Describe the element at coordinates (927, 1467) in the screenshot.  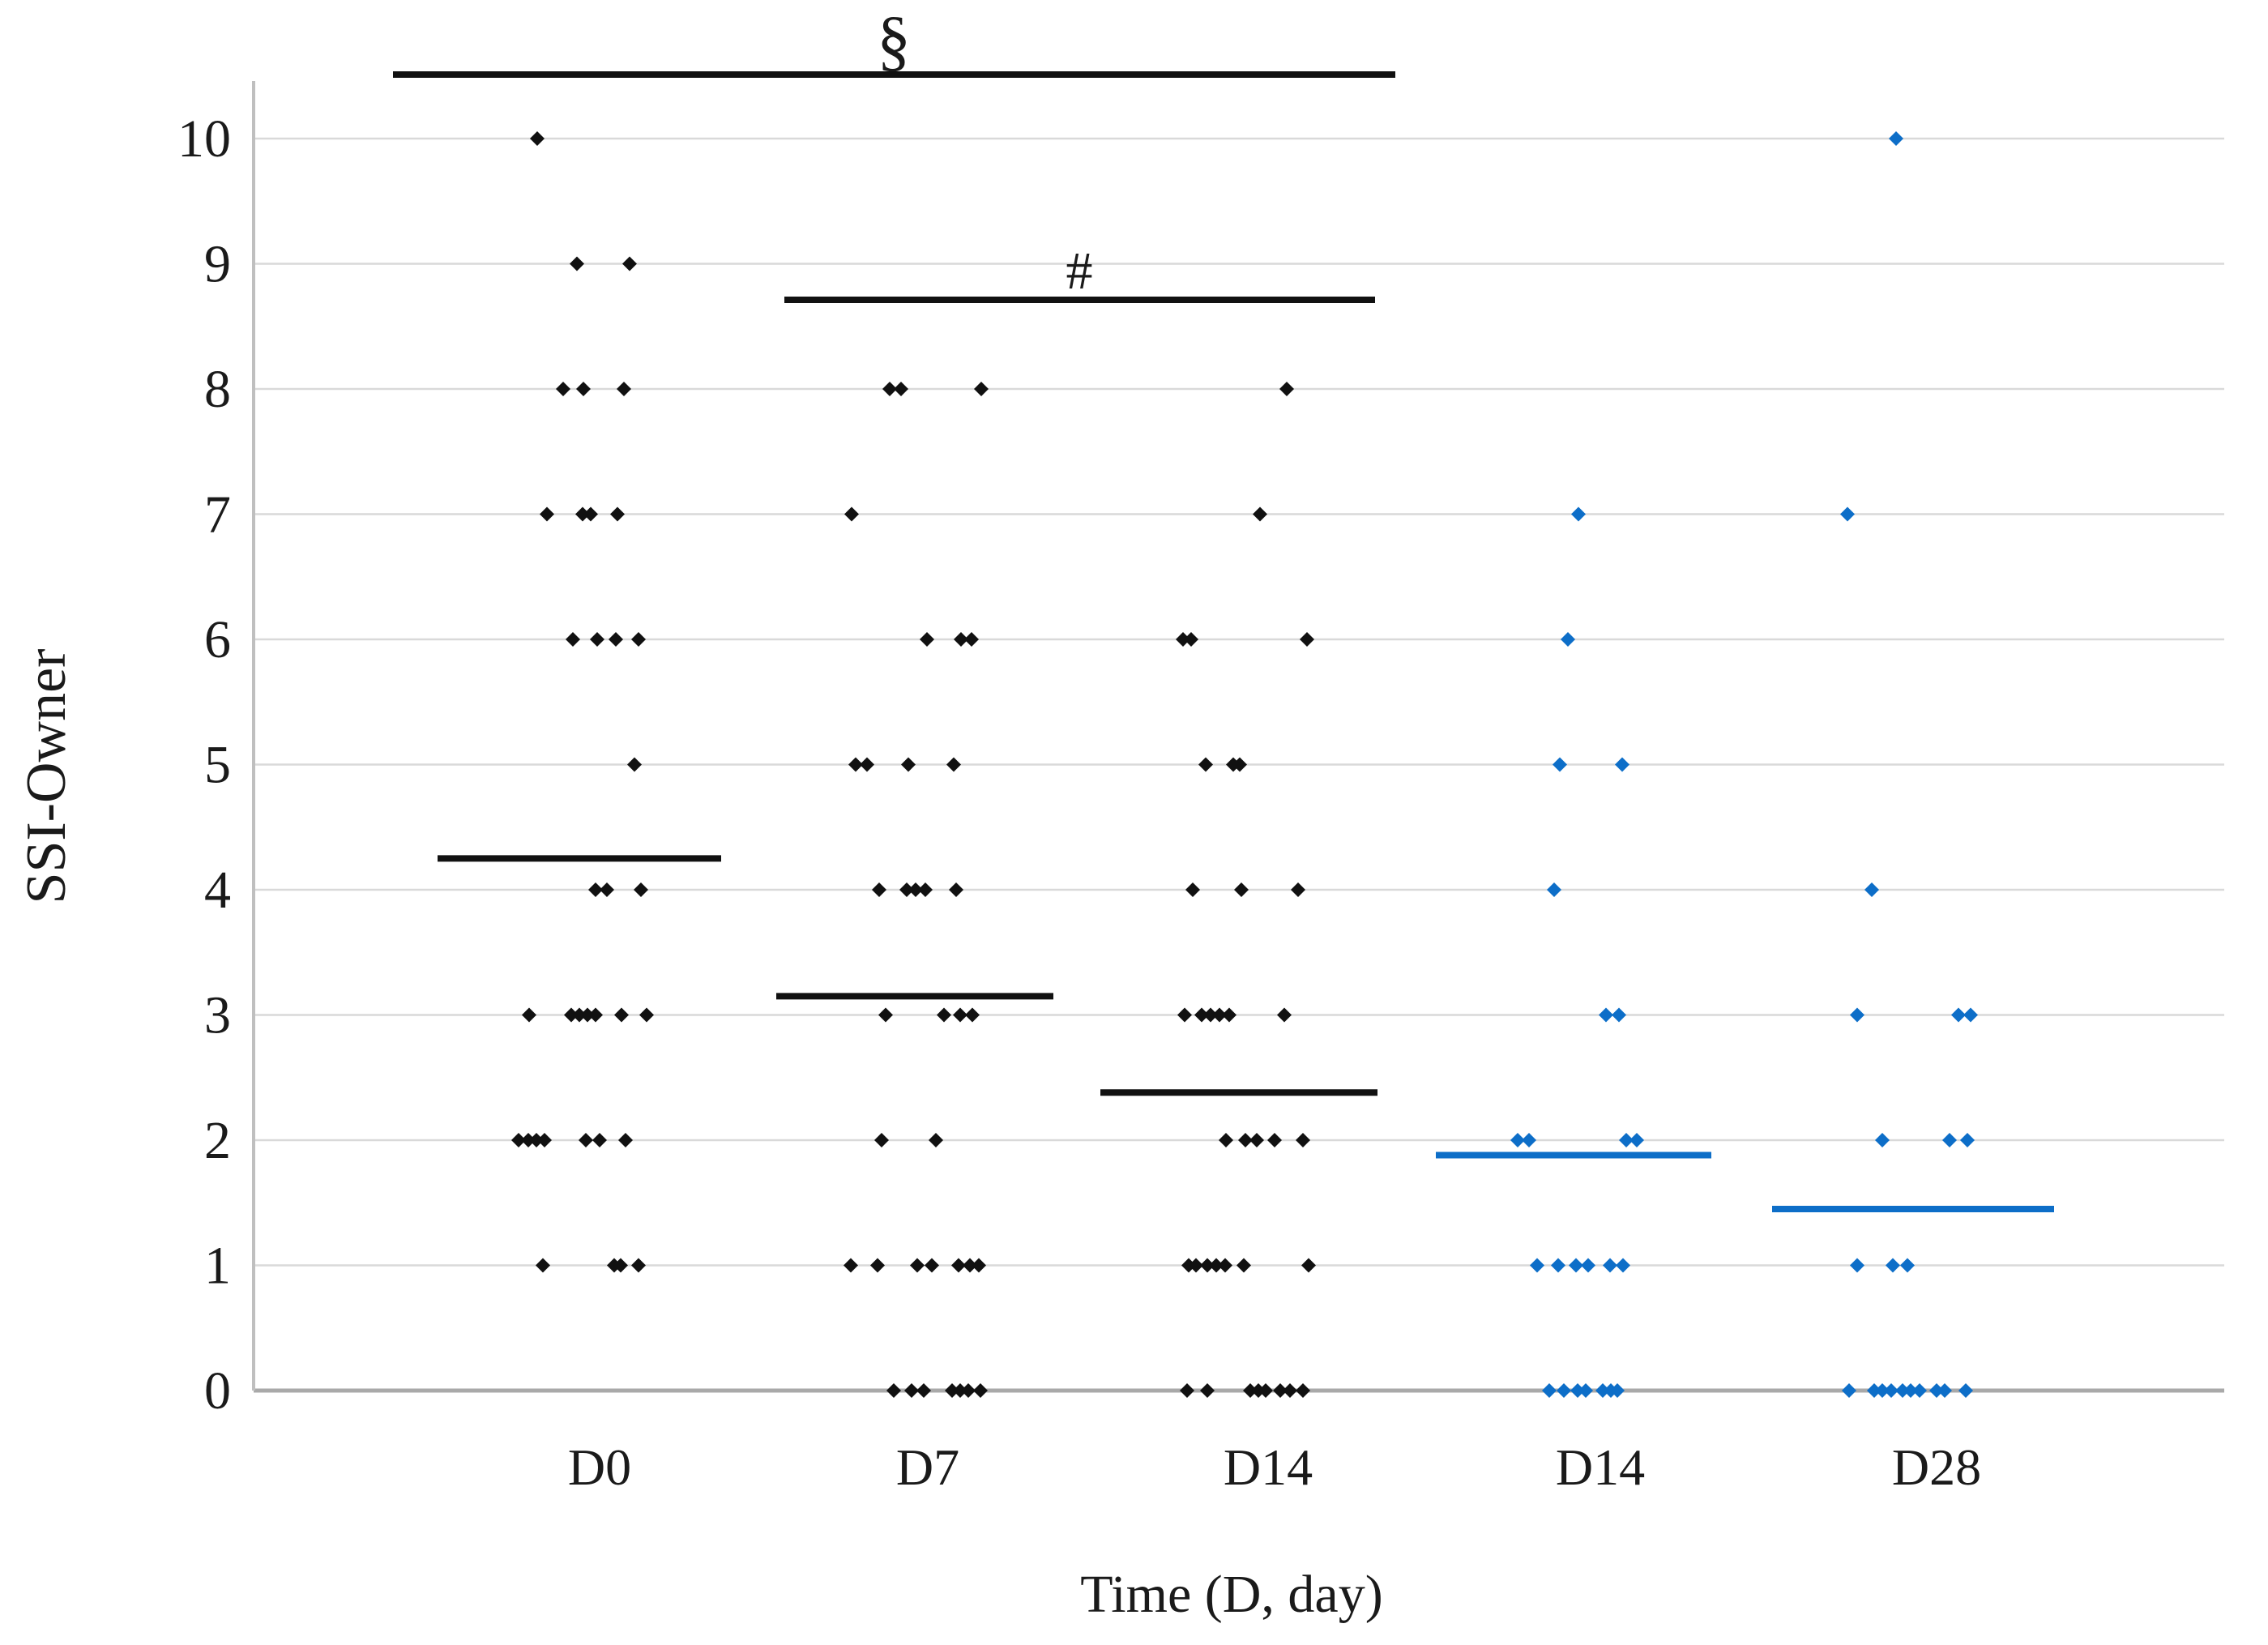
I see `x-category-label-1: D7` at that location.